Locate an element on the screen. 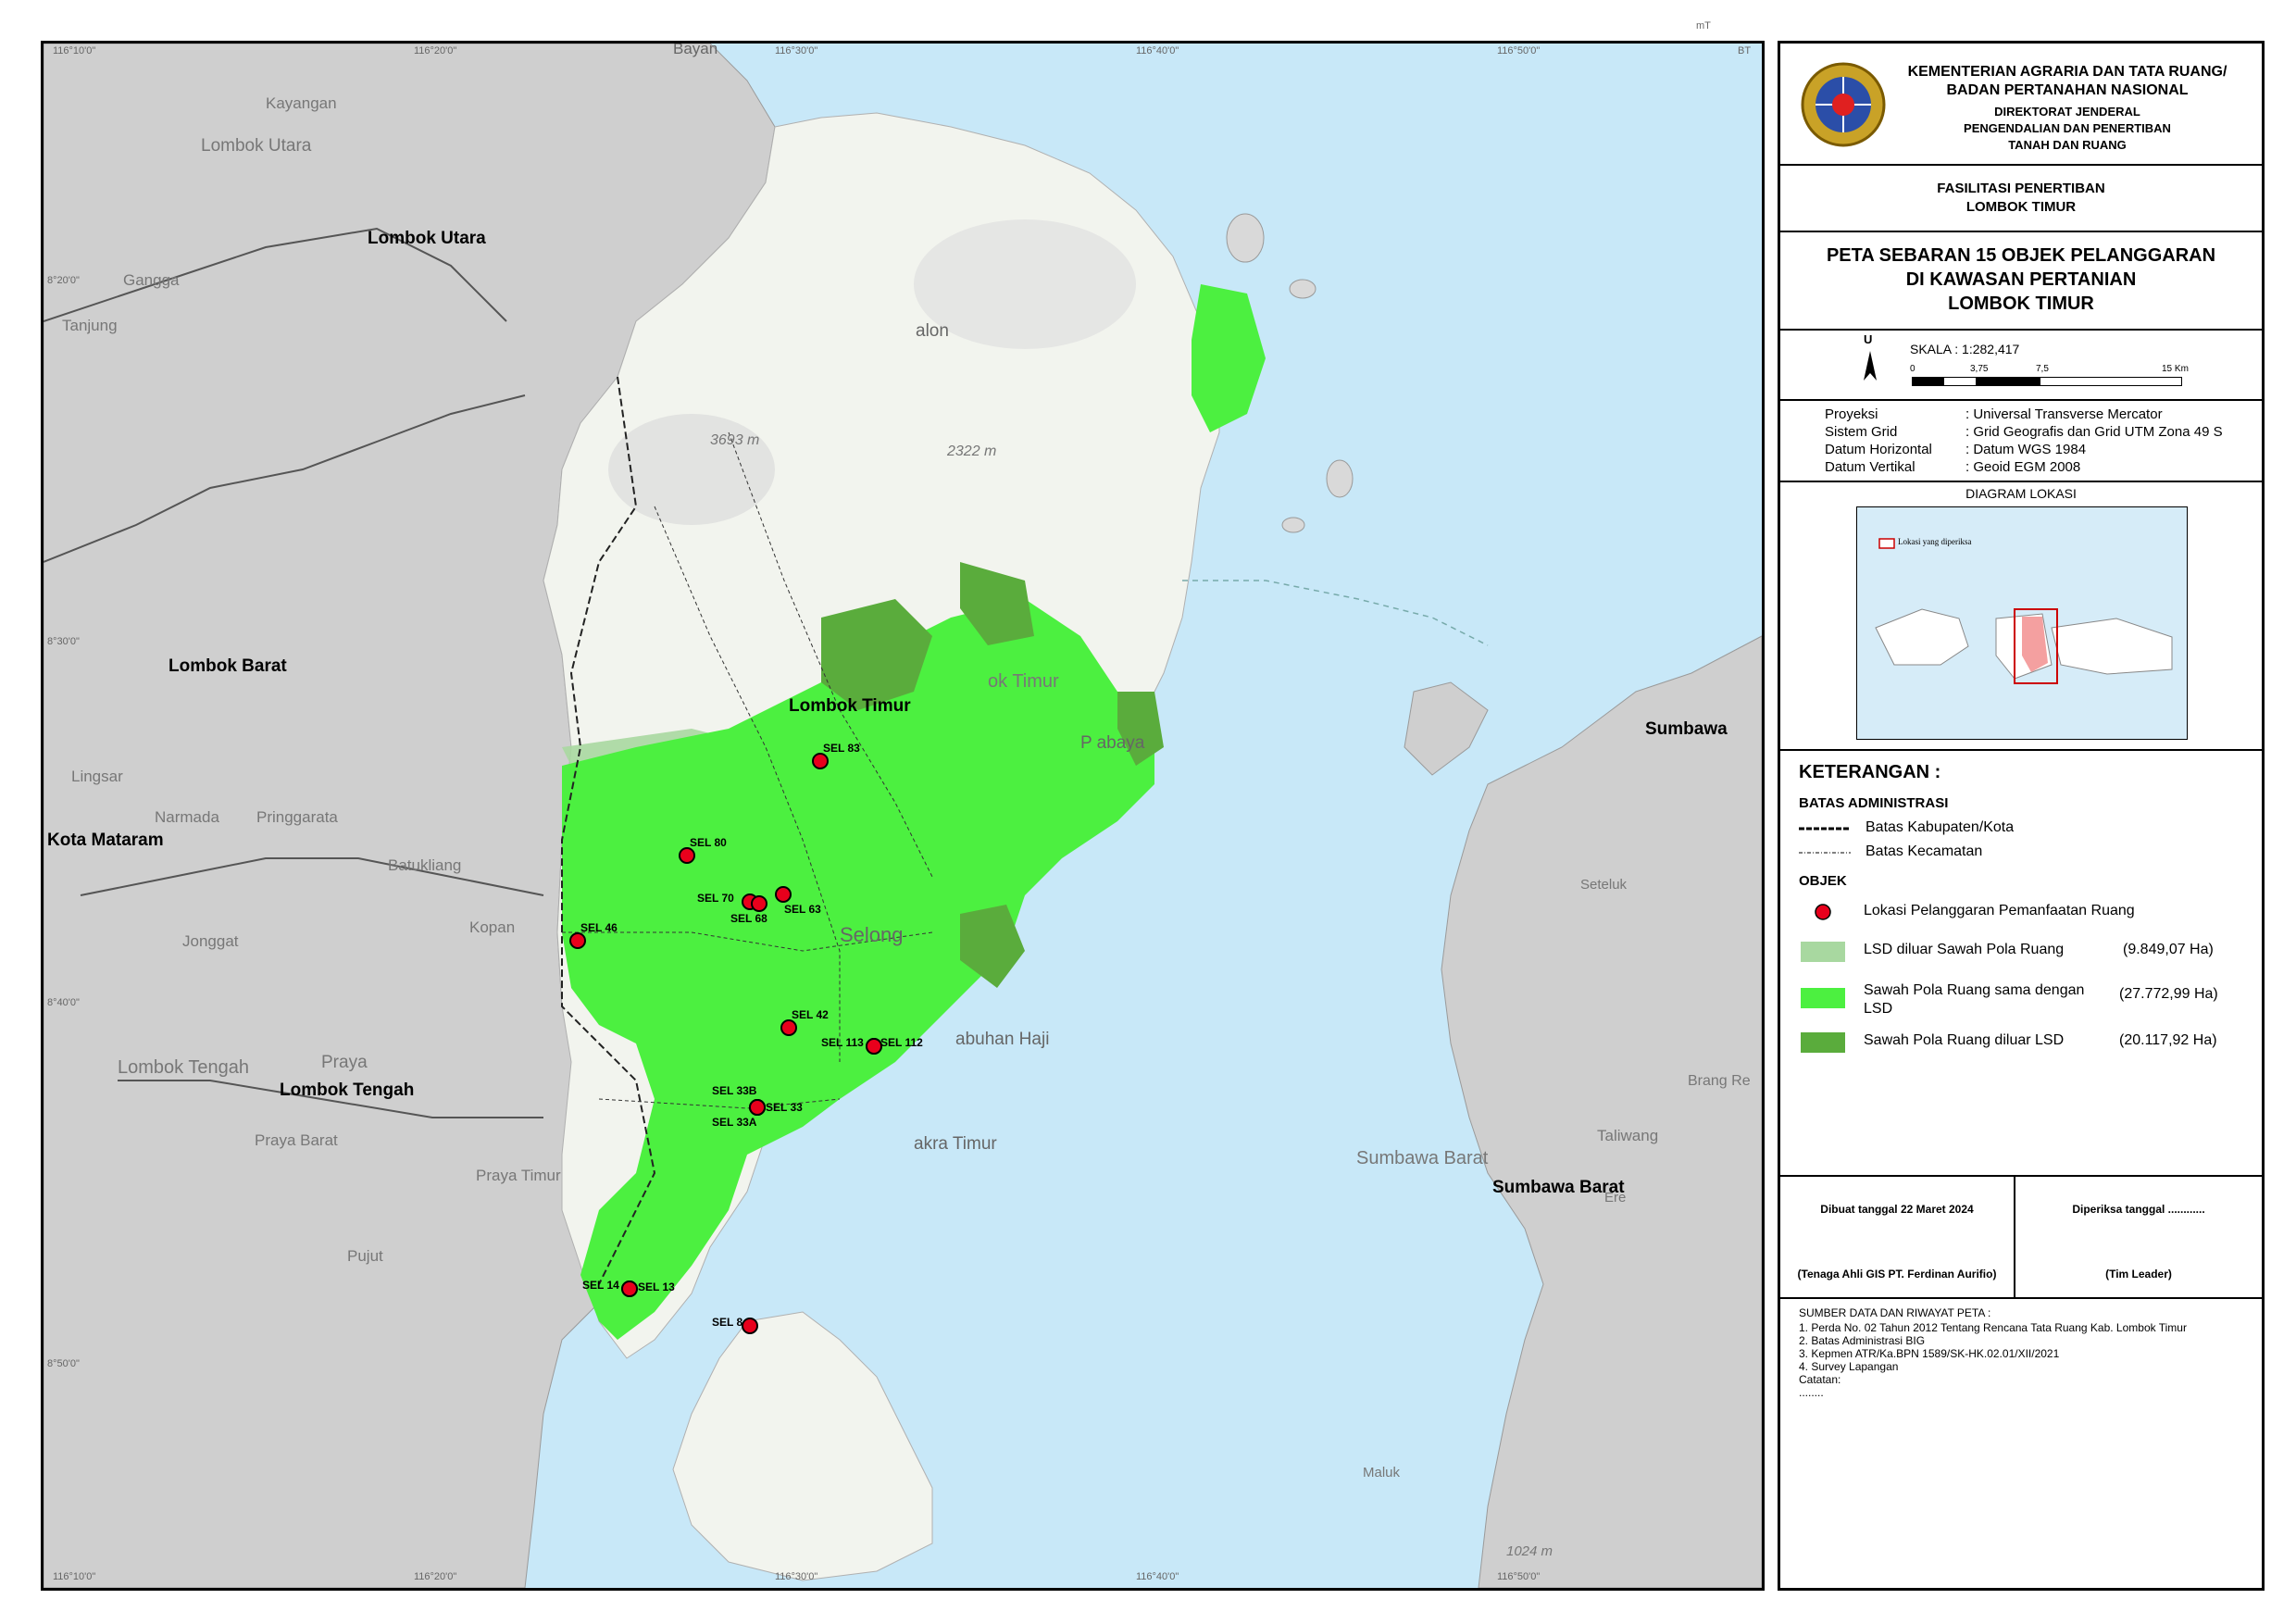  place-brang-rea: Brang Re is located at coordinates (1719, 1081).